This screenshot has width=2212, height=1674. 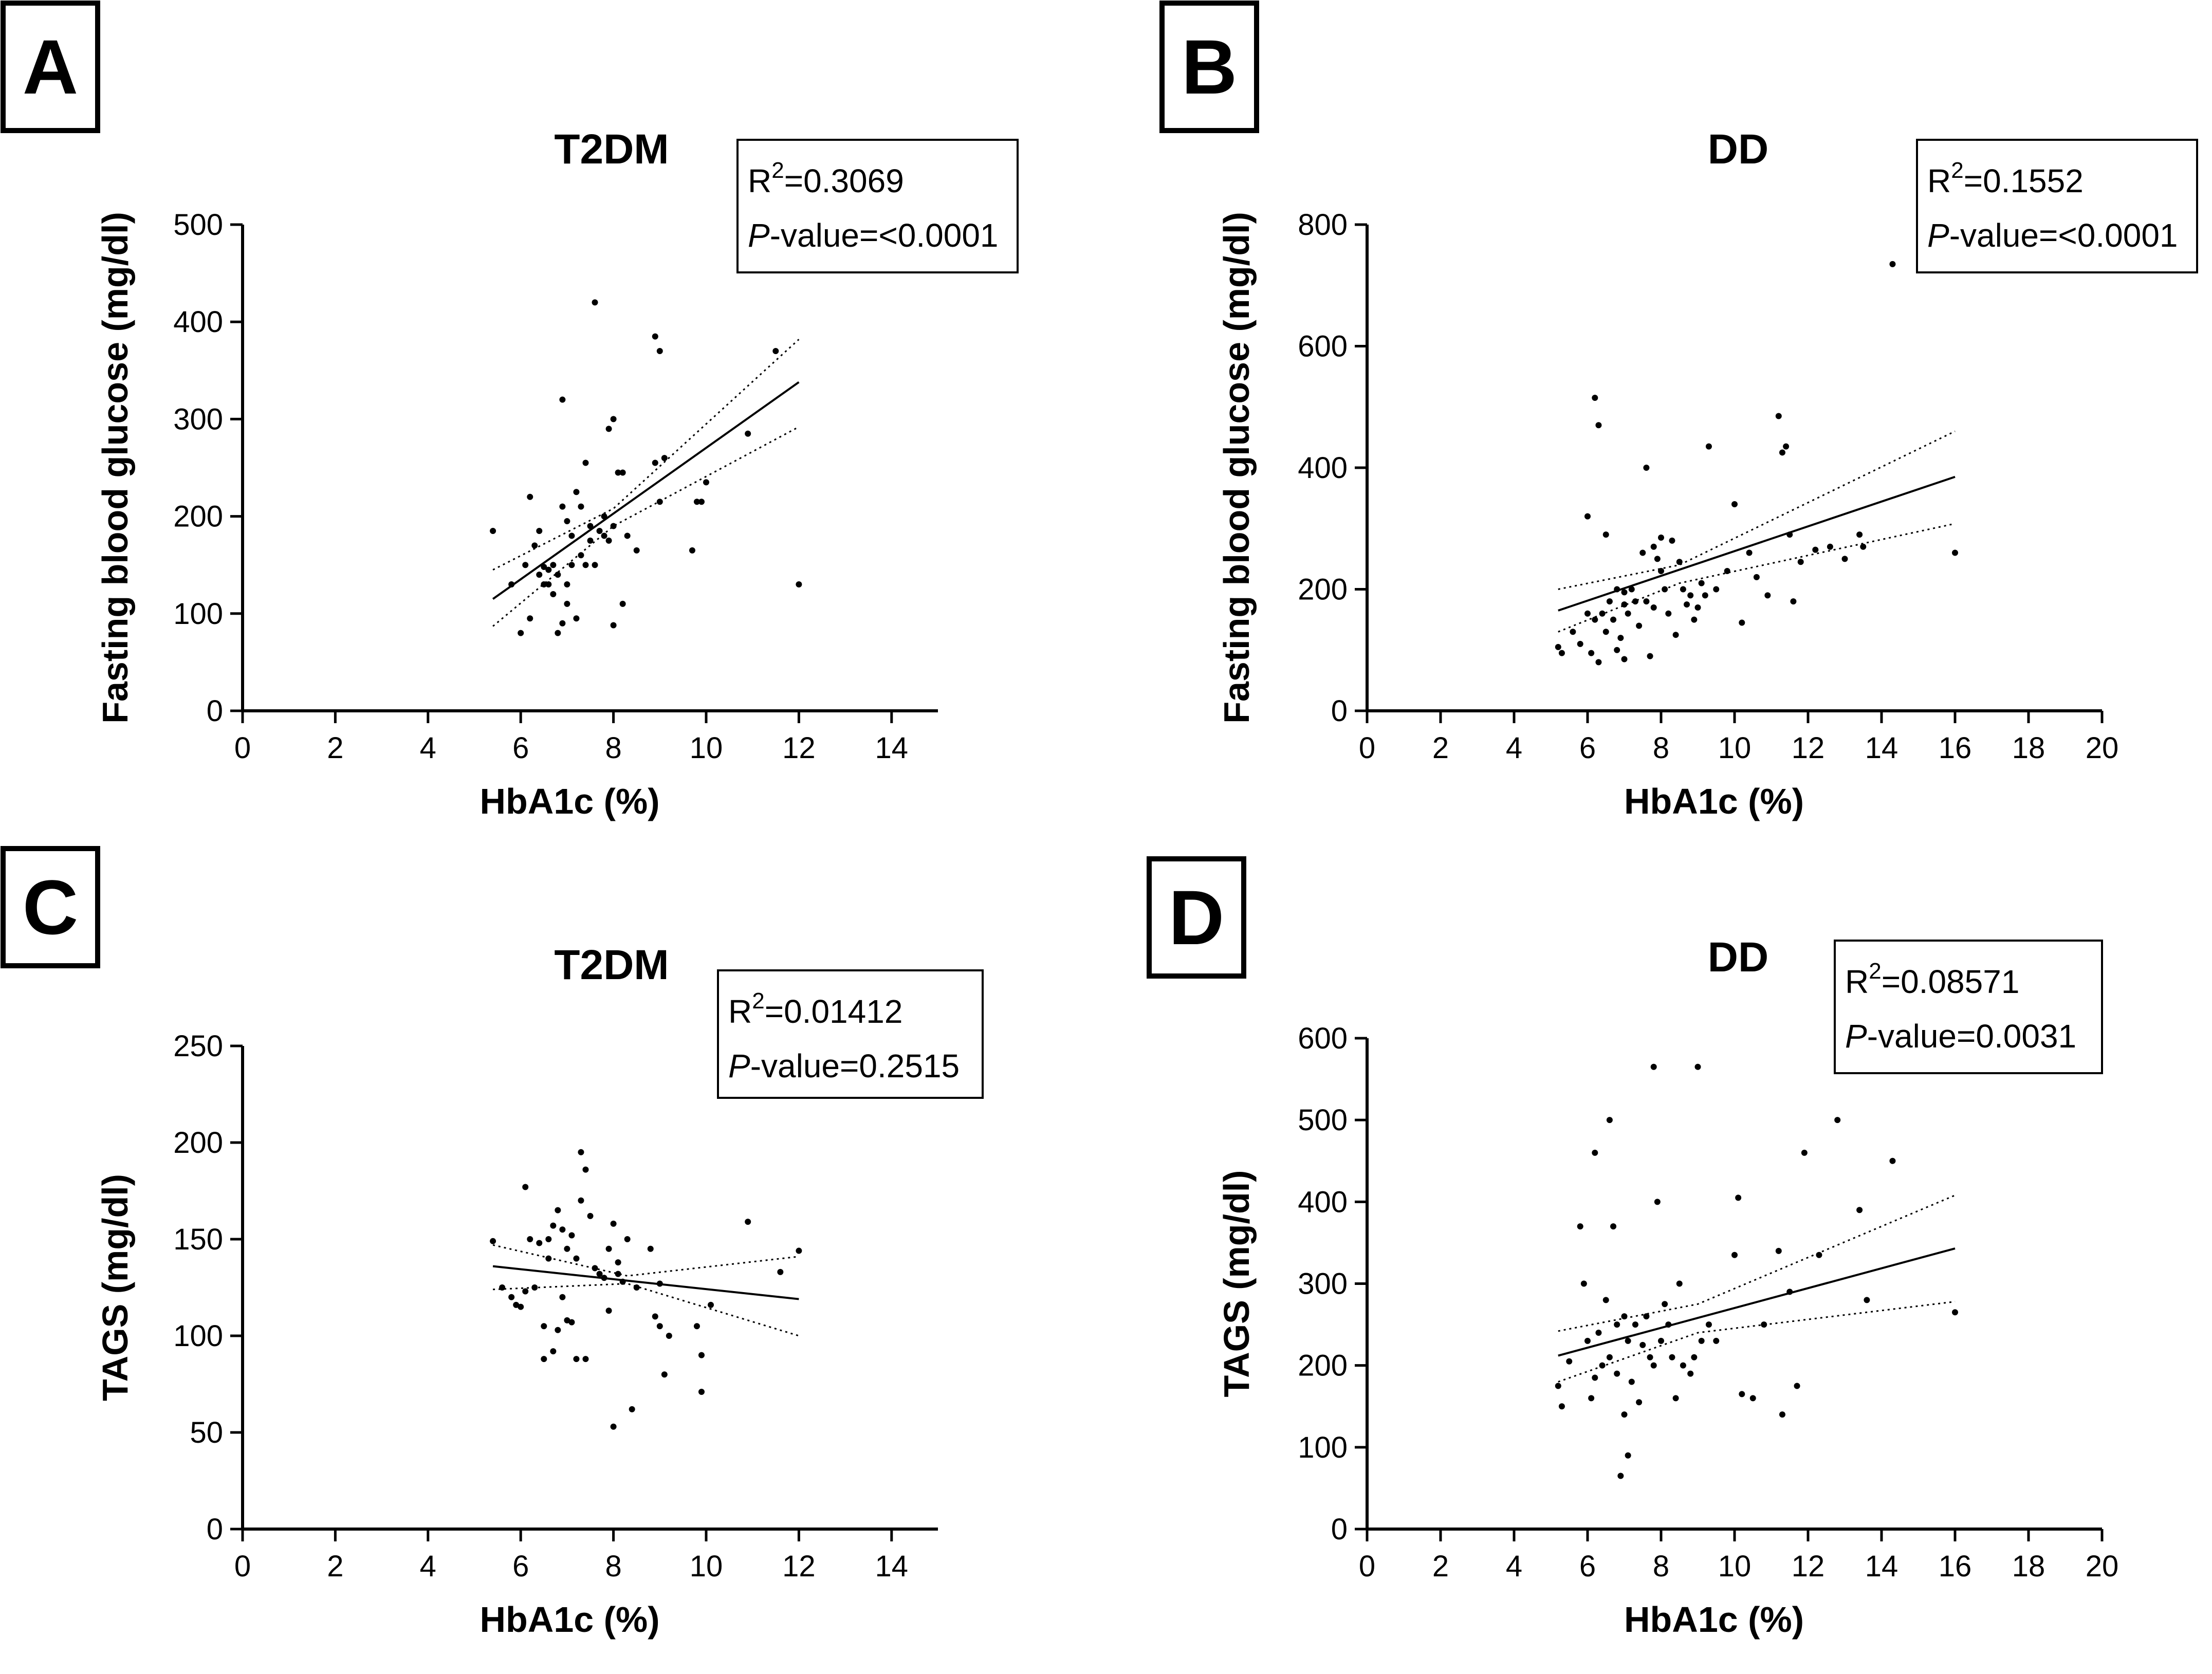 I want to click on x-tick-label: 20, so click(x=2102, y=1567).